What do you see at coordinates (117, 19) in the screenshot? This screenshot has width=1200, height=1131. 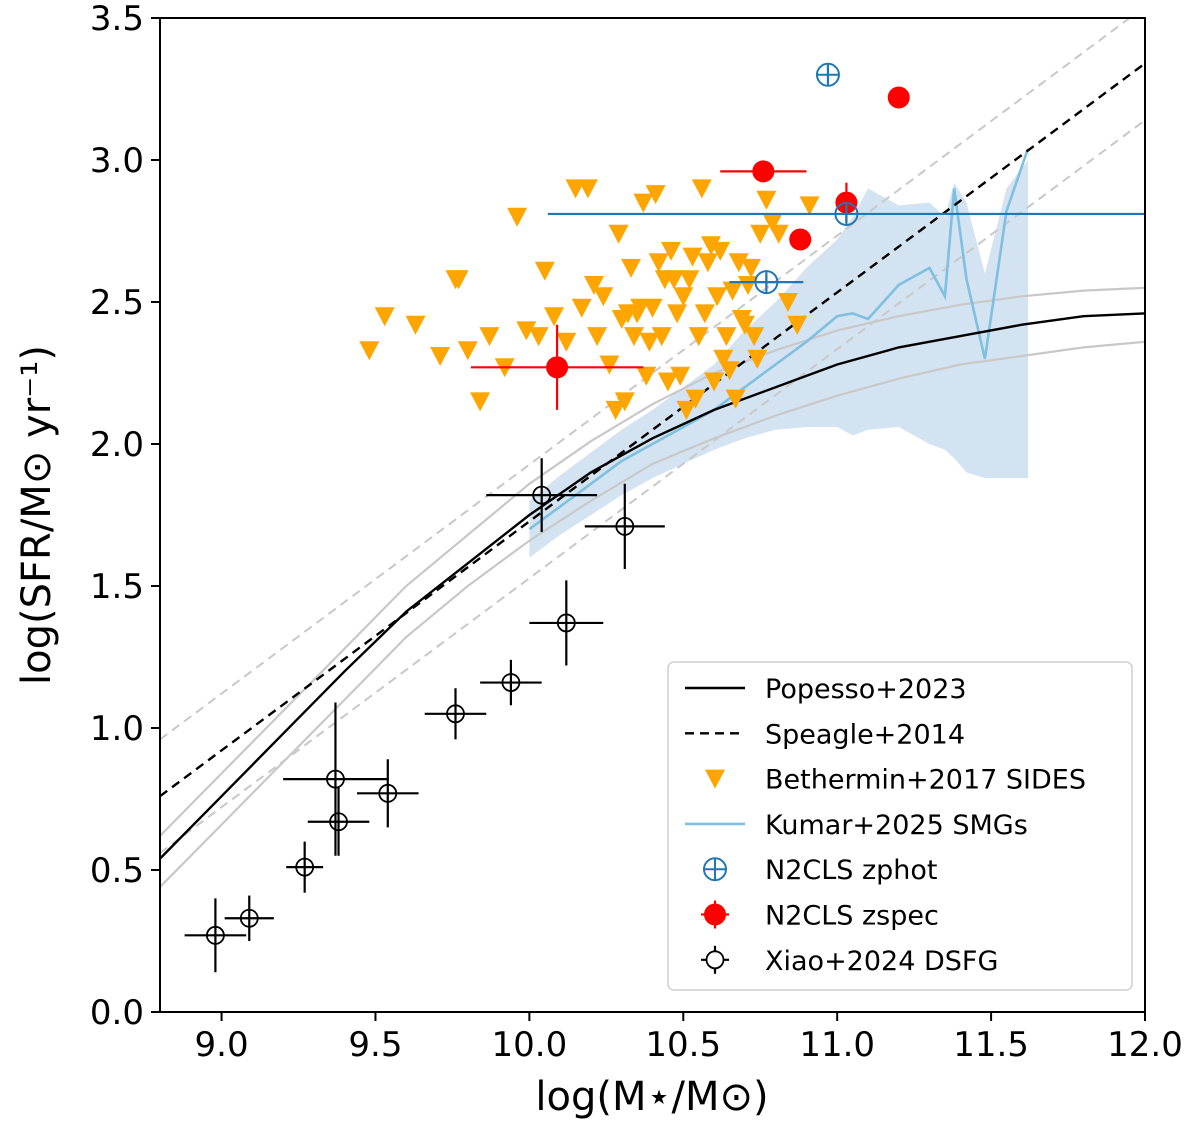 I see `y-tick-label: 3.5` at bounding box center [117, 19].